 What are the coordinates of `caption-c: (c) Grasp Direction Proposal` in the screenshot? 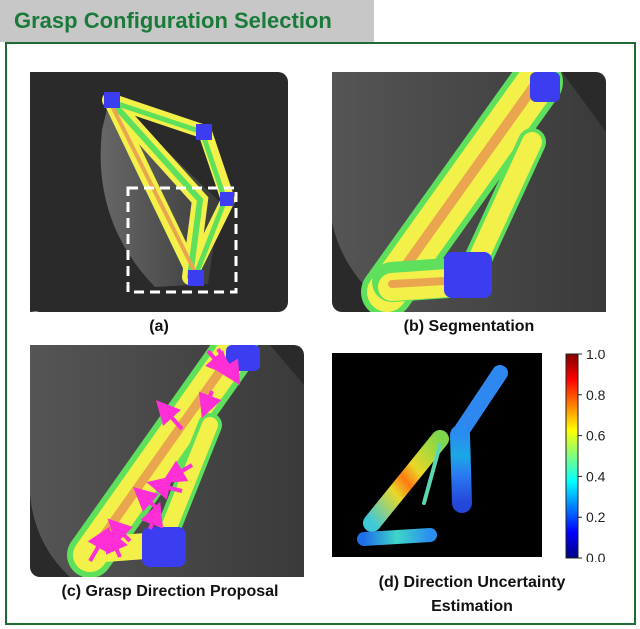 It's located at (170, 591).